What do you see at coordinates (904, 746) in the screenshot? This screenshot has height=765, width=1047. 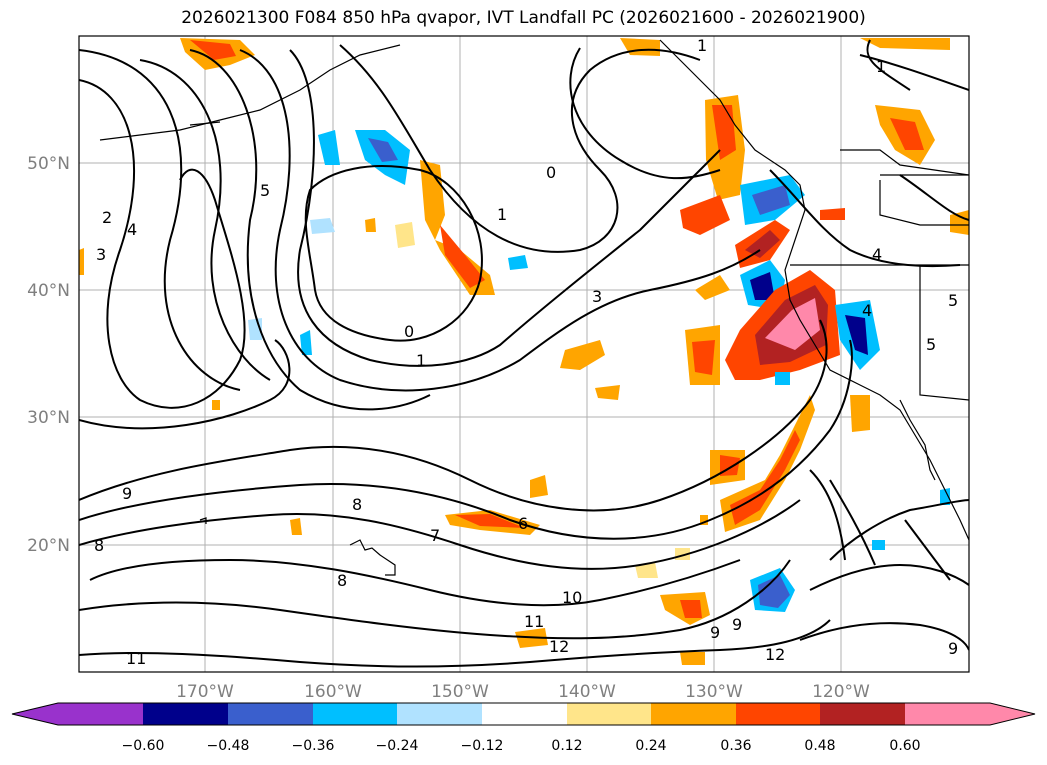 I see `colorbar-tick: 0.60` at bounding box center [904, 746].